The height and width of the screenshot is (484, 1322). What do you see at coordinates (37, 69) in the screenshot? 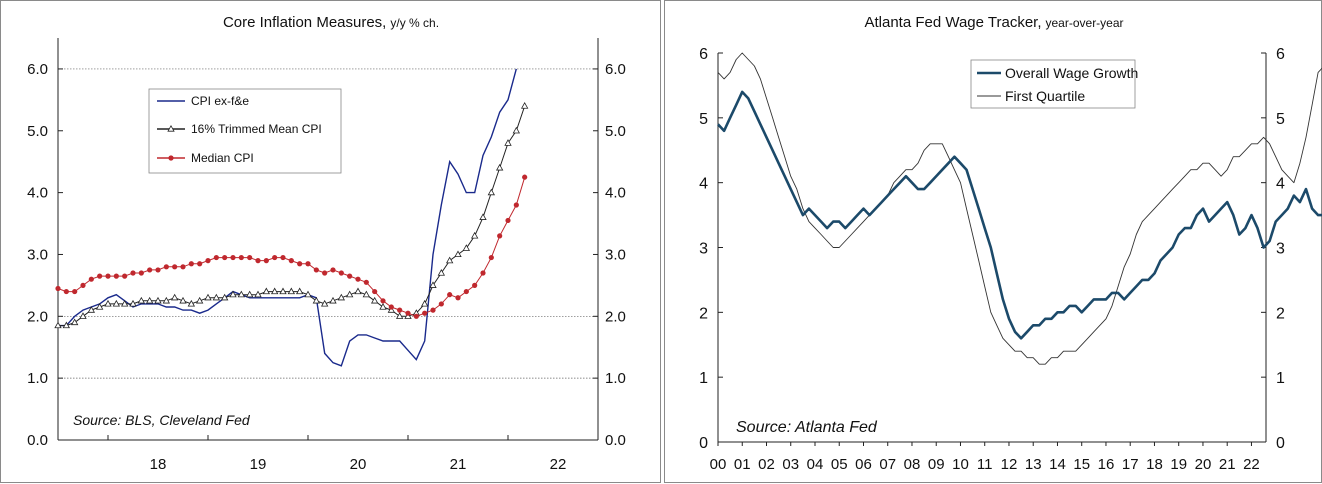
I see `y-tick-label-left: 6.0` at bounding box center [37, 69].